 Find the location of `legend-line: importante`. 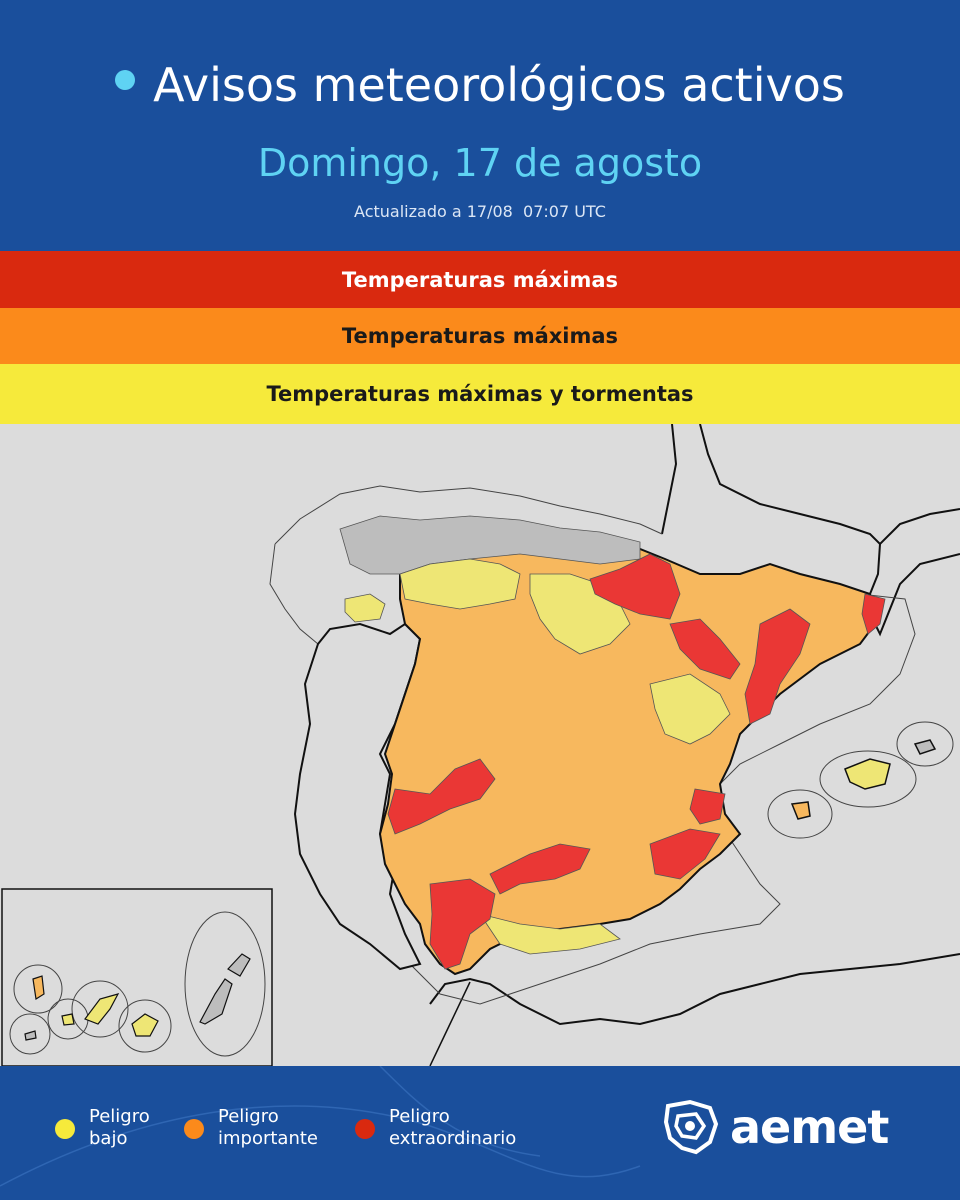

legend-line: importante is located at coordinates (268, 1138).